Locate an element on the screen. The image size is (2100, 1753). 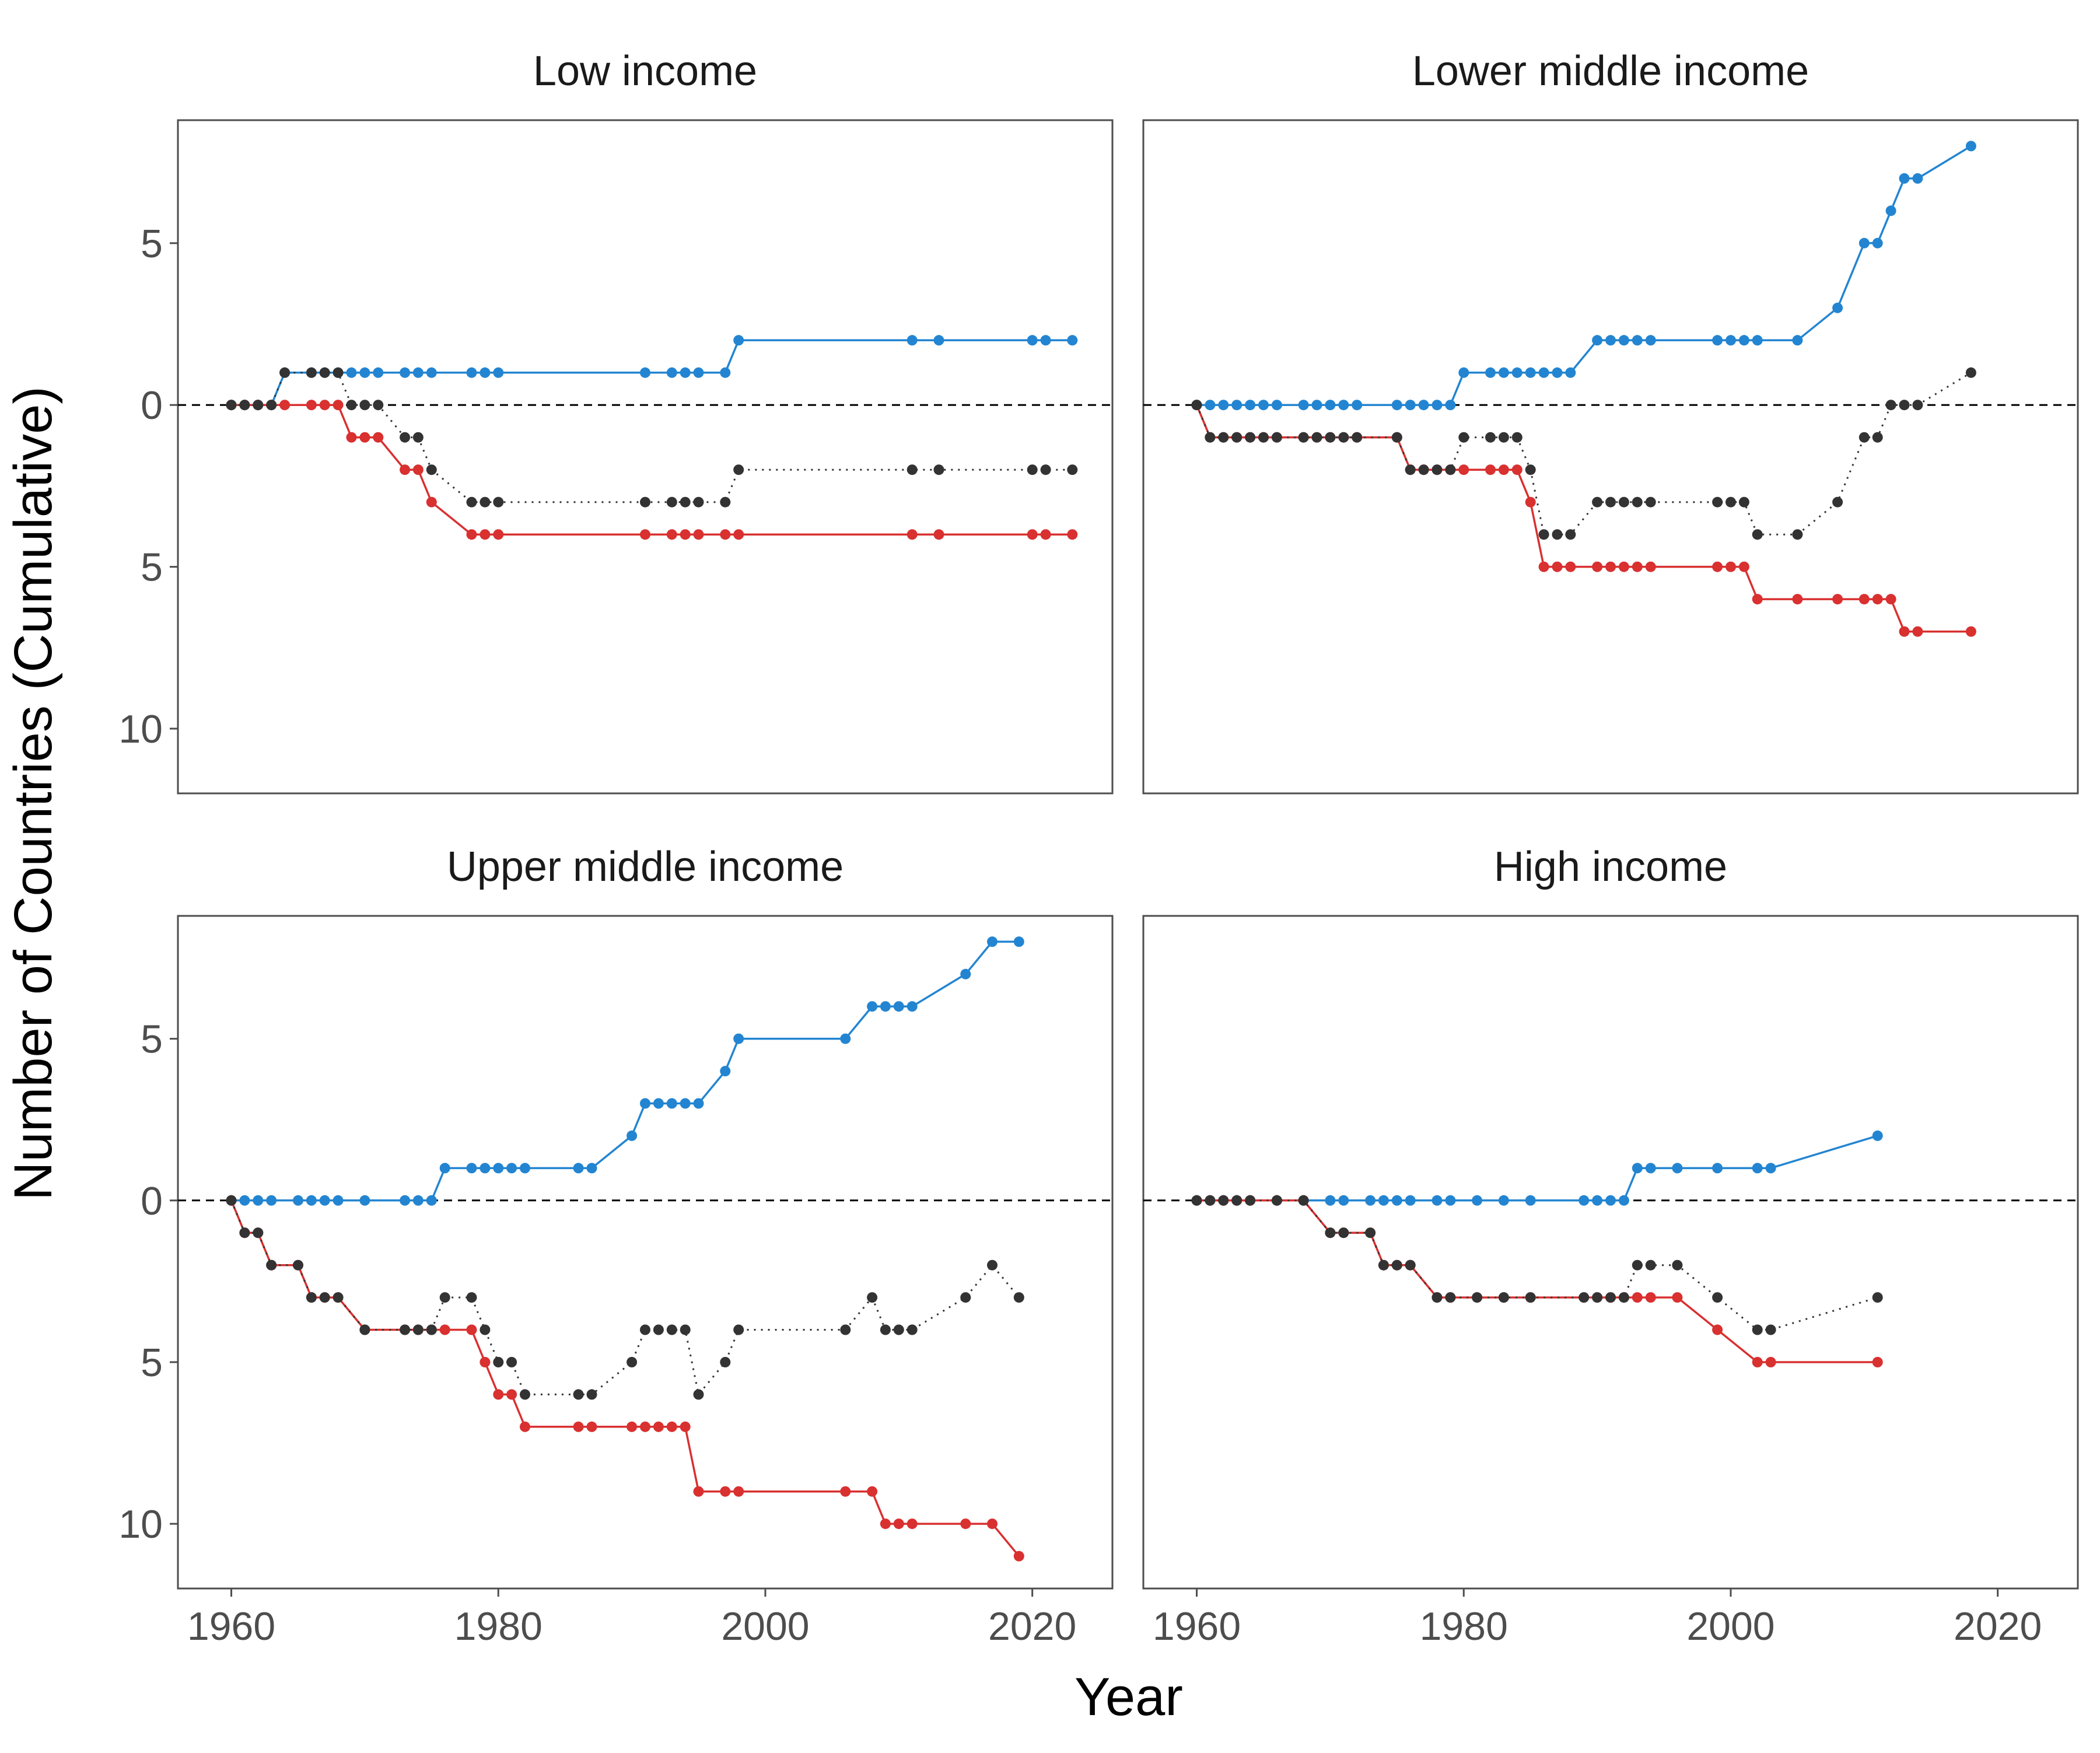
series-line-negative is located at coordinates (652, 470).